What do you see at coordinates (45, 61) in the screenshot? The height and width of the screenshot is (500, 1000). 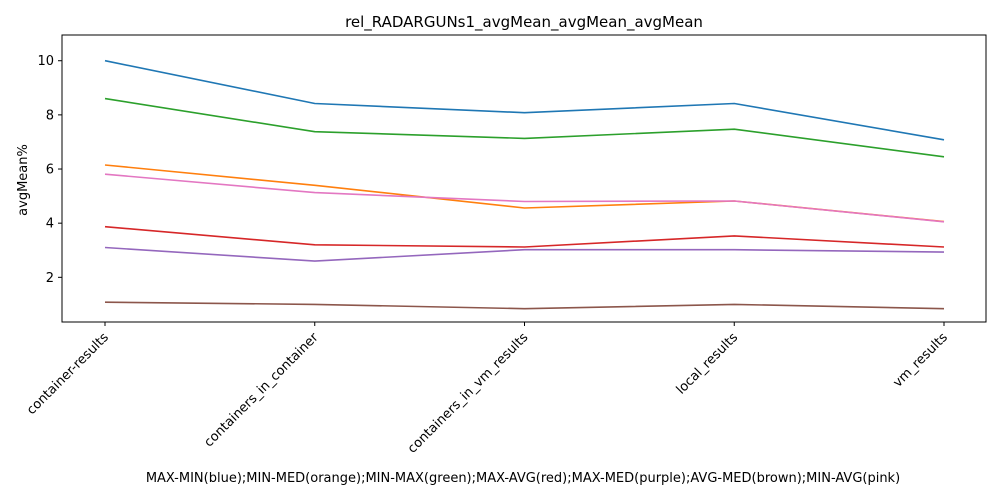 I see `y-tick-label: 10` at bounding box center [45, 61].